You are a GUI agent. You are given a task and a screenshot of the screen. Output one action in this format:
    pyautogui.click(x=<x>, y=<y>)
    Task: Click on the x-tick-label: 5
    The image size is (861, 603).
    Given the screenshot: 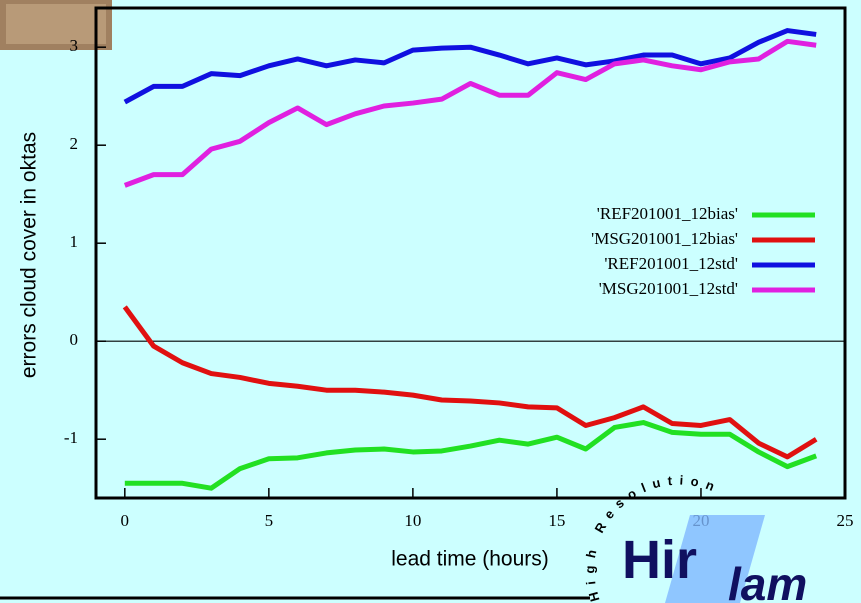 What is the action you would take?
    pyautogui.click(x=269, y=520)
    